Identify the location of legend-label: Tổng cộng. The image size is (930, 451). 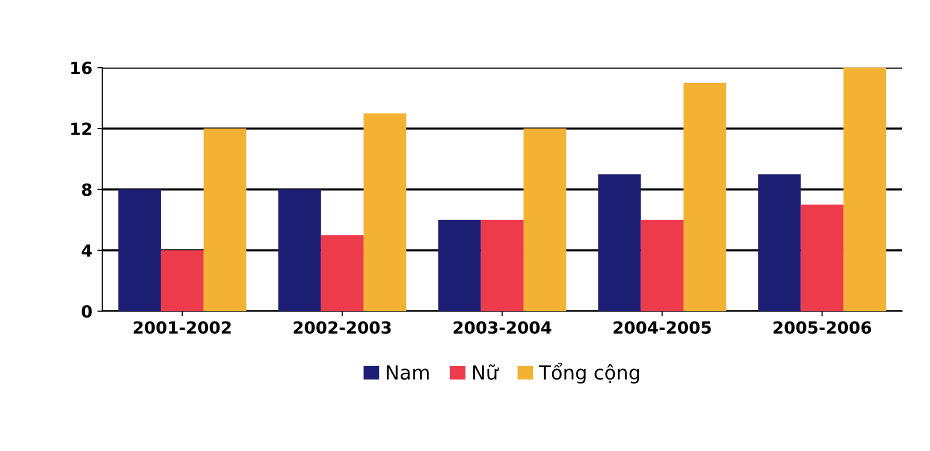
(589, 373).